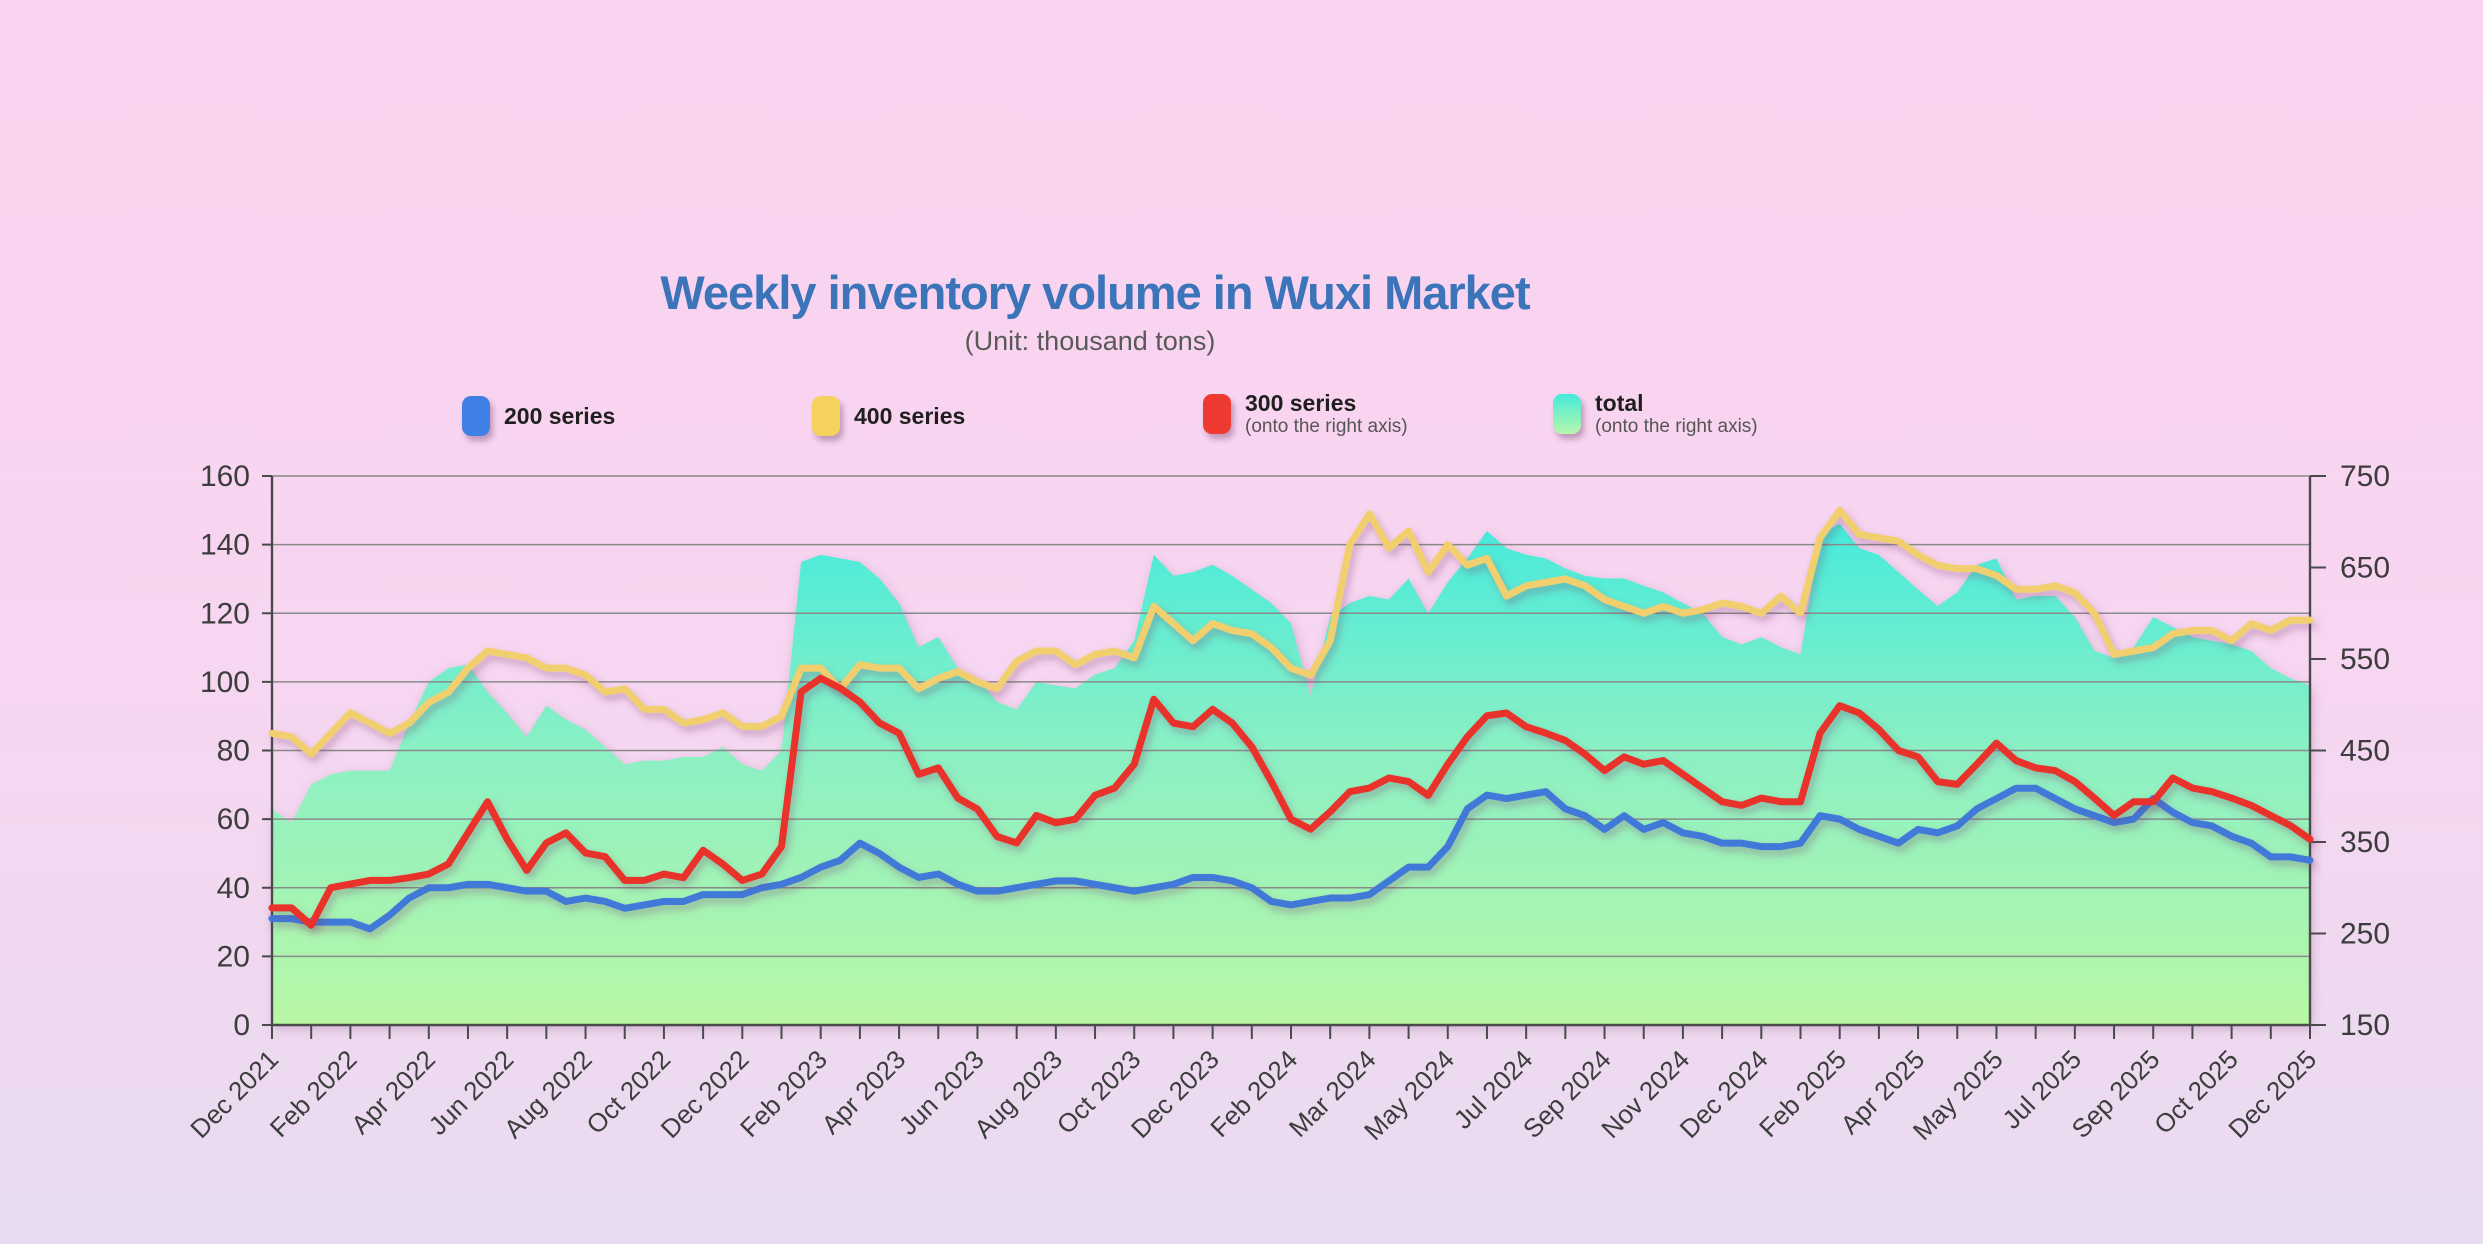 This screenshot has width=2483, height=1244. I want to click on y-left-tick-label: 160, so click(225, 476).